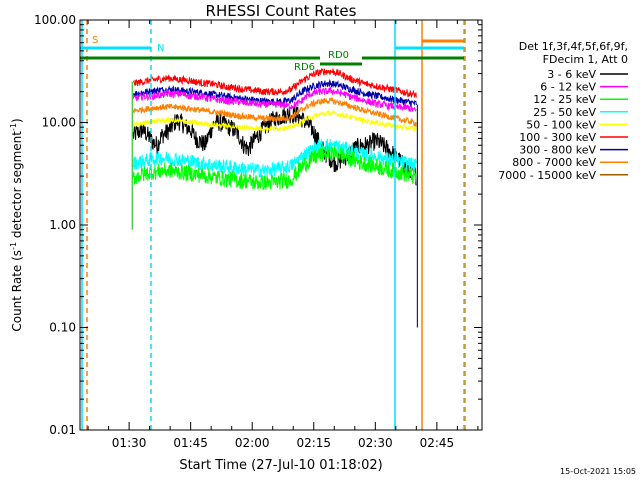  What do you see at coordinates (561, 124) in the screenshot?
I see `legend-label: 50 - 100 keV` at bounding box center [561, 124].